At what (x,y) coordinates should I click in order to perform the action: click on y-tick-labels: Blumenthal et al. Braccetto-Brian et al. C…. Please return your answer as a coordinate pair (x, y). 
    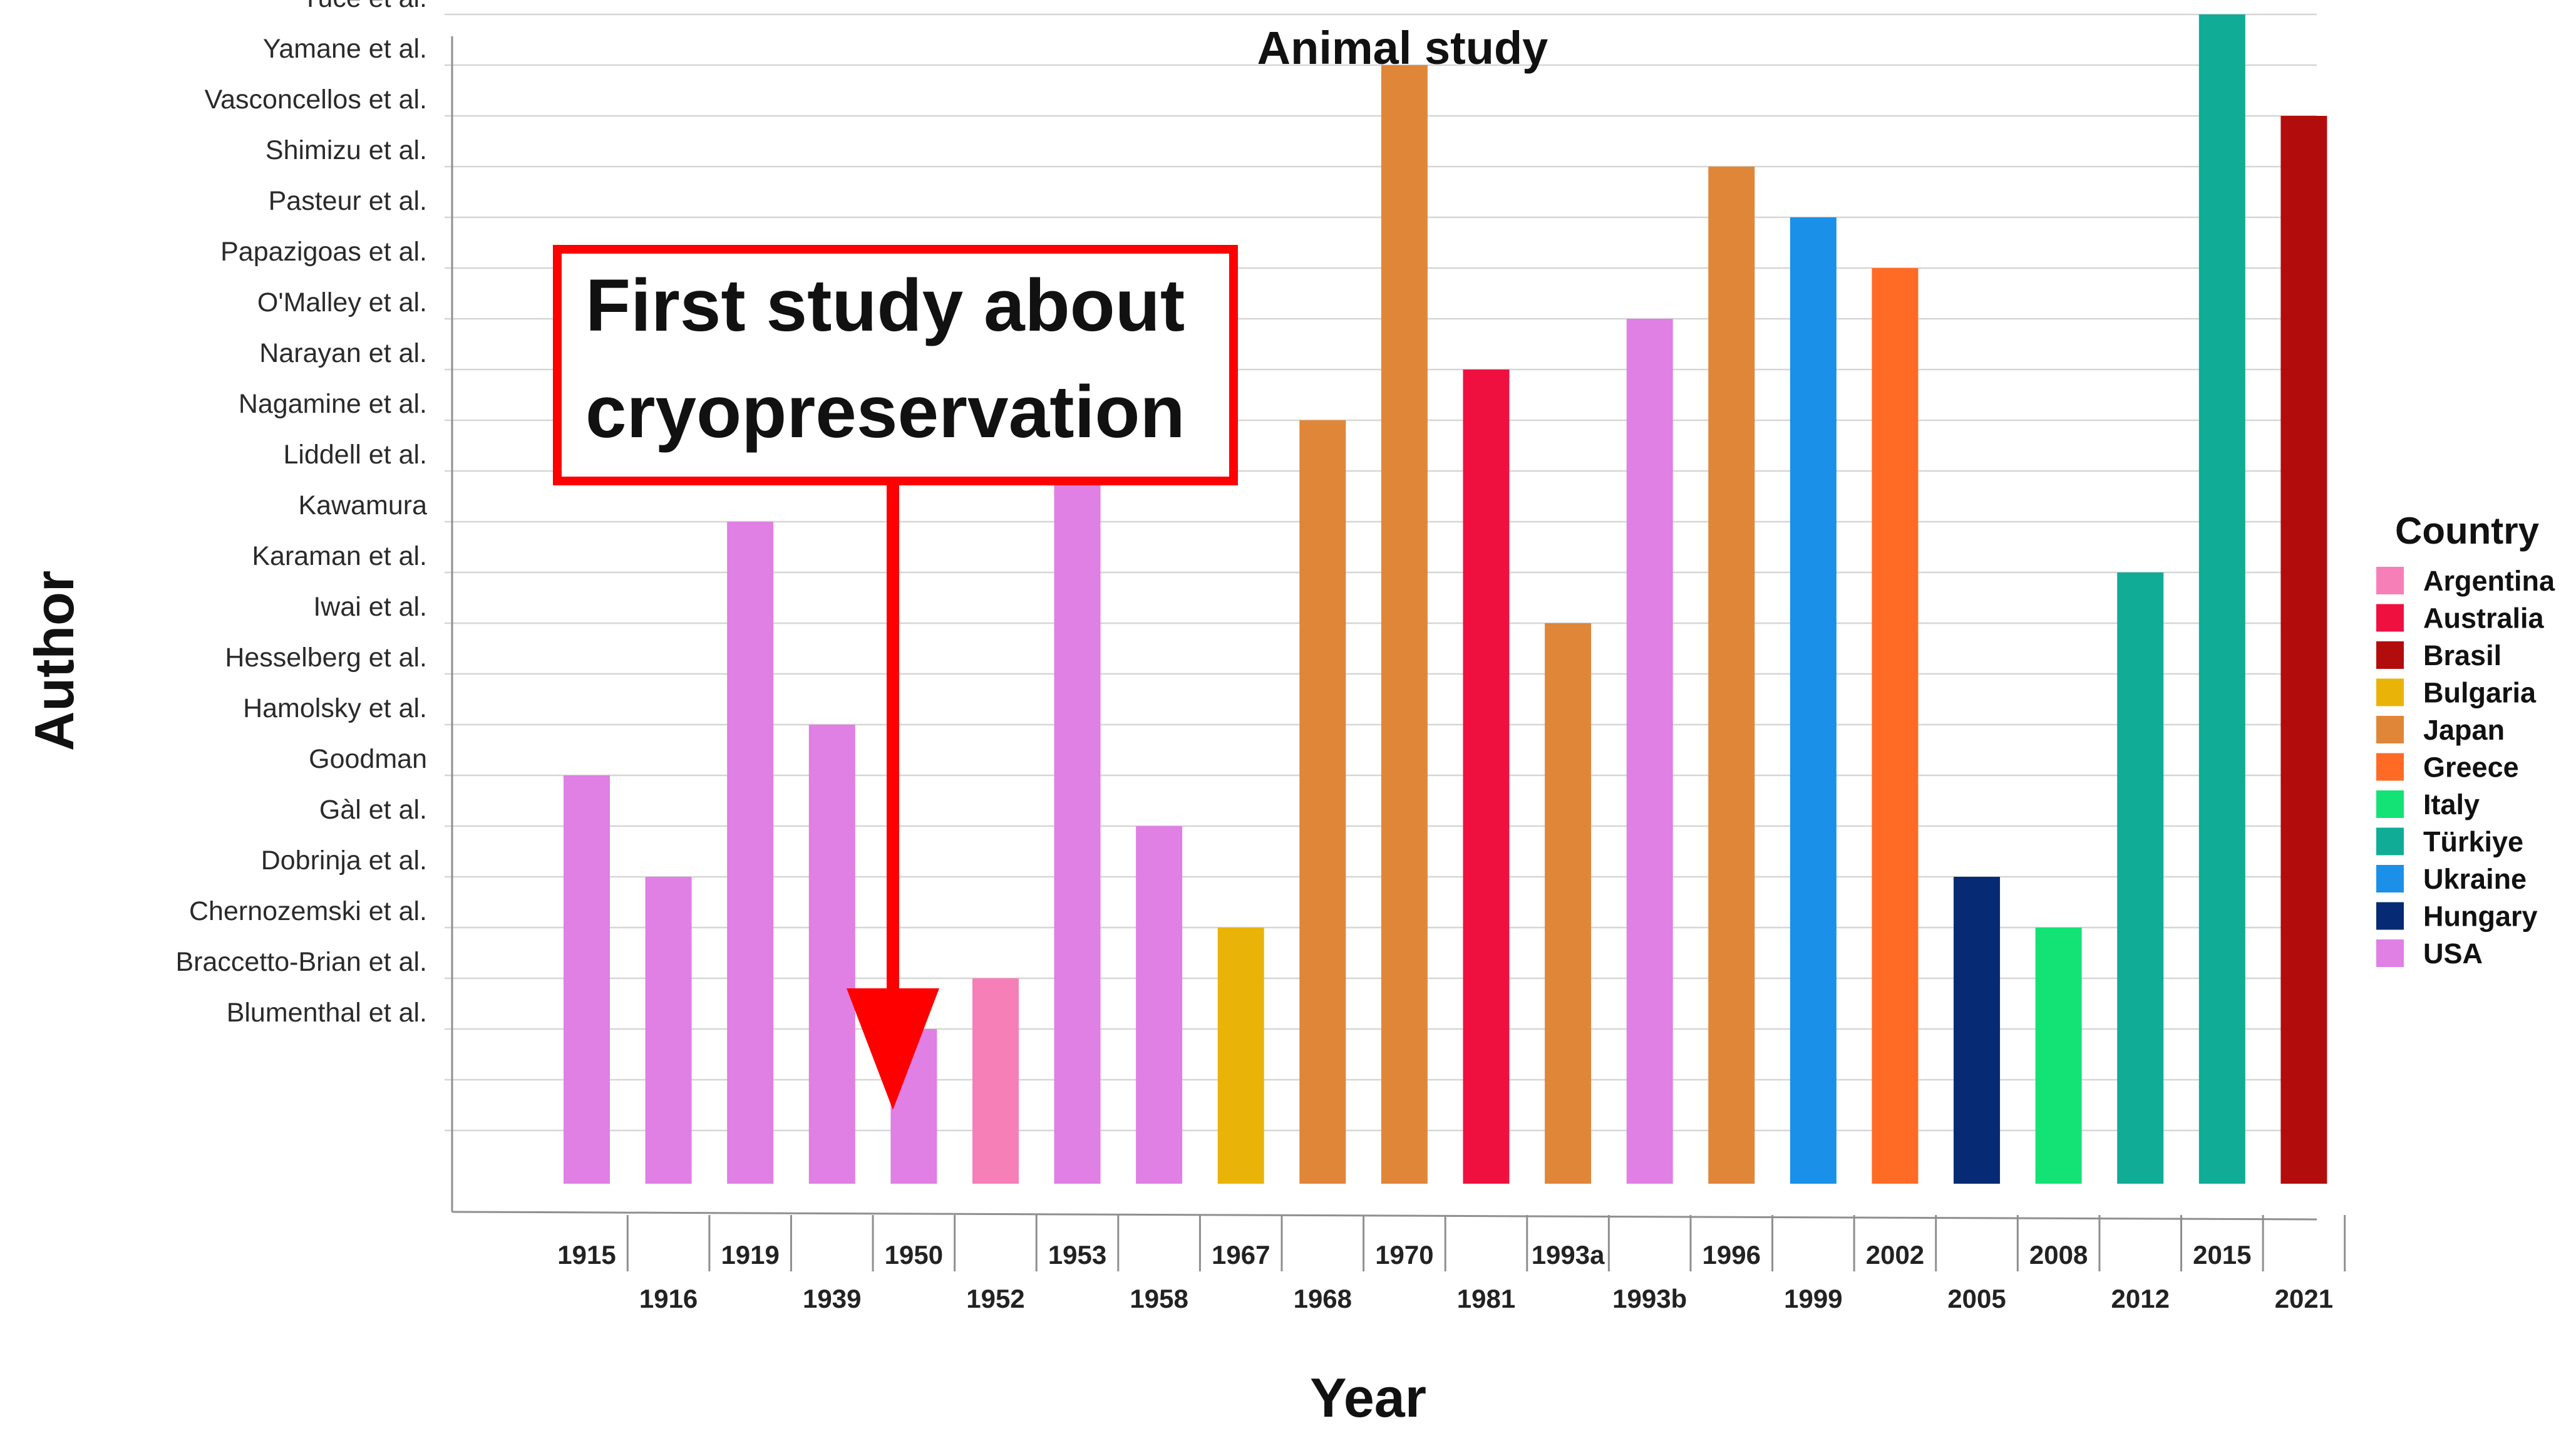
    Looking at the image, I should click on (301, 514).